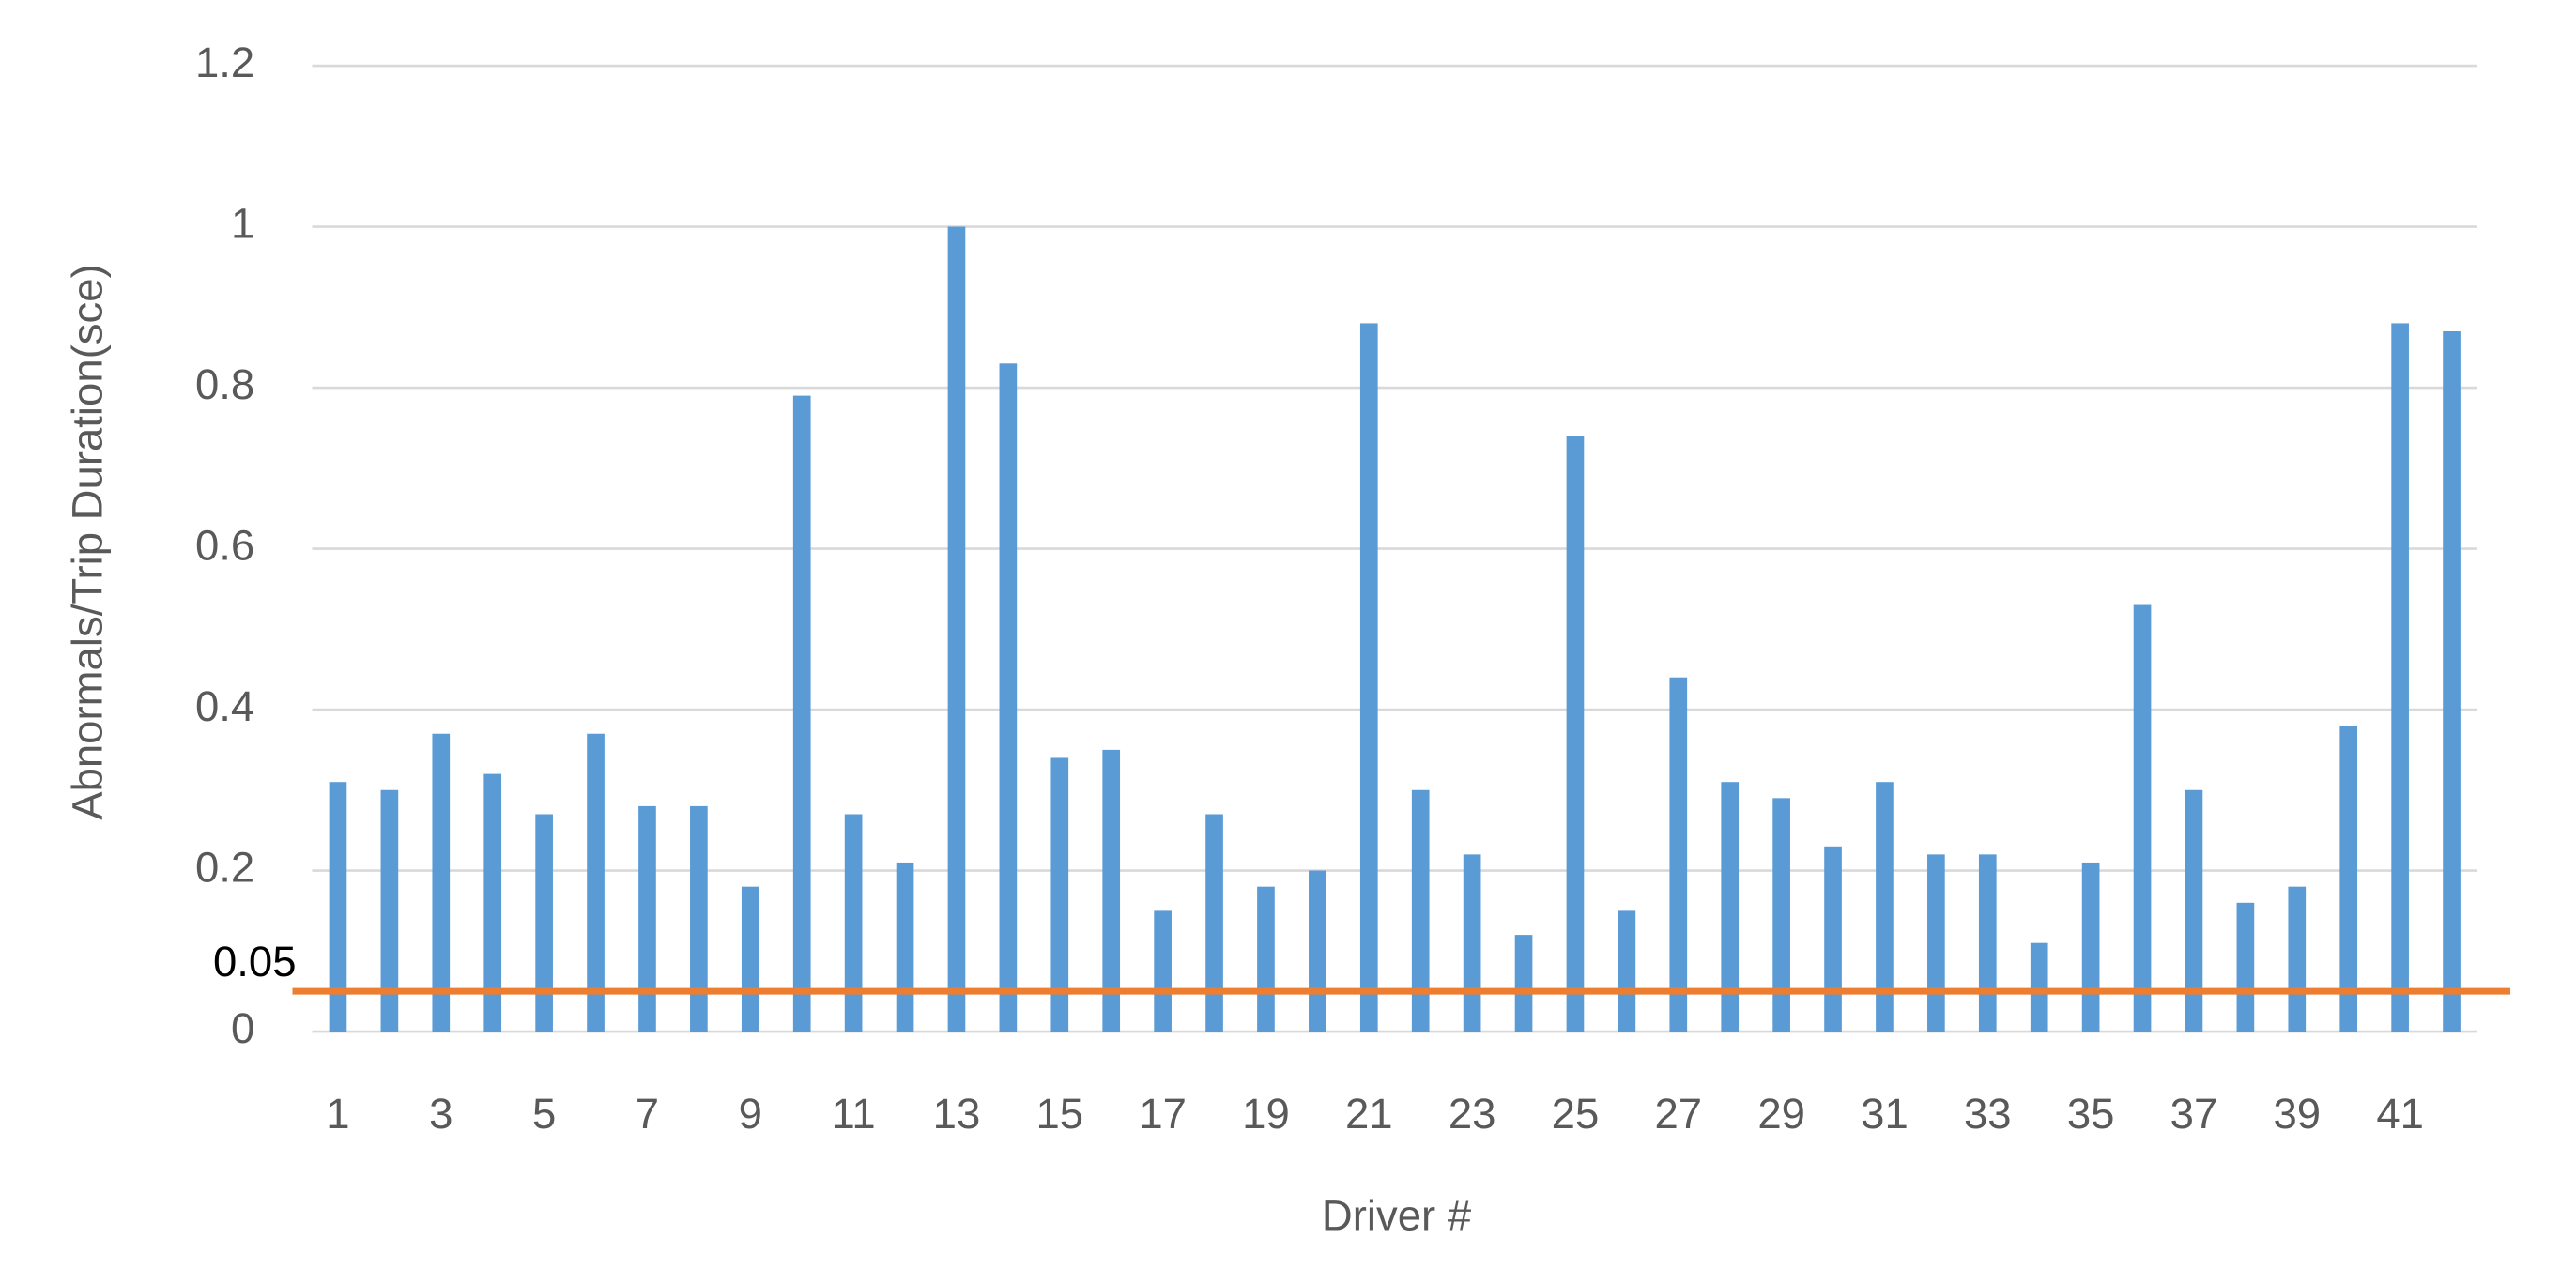  I want to click on x-tick-label: 37, so click(2194, 1114).